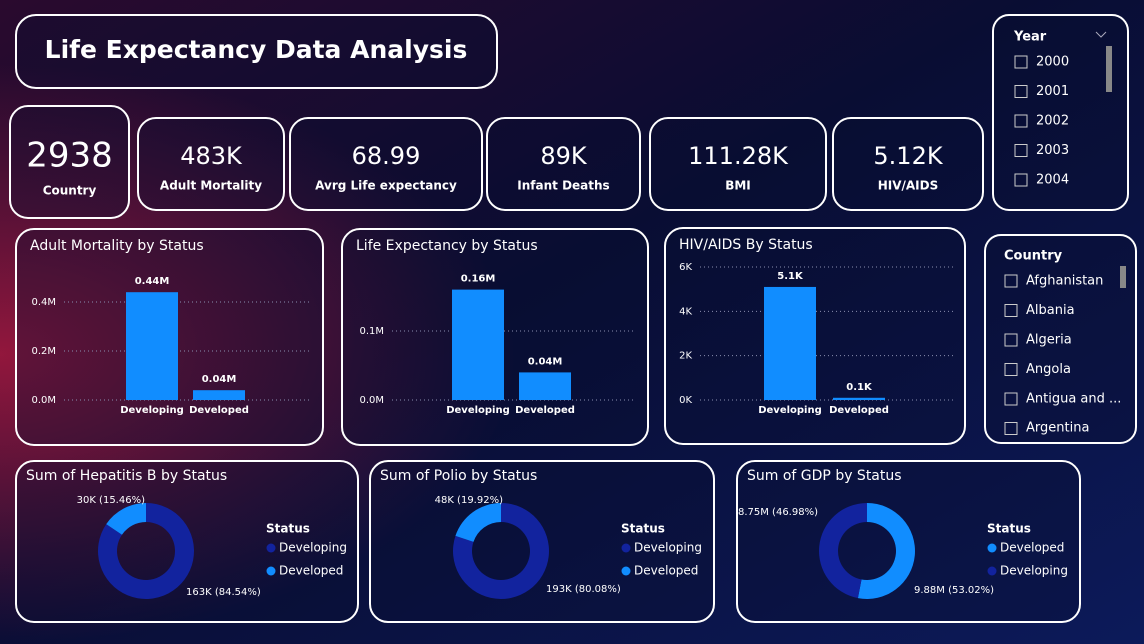  I want to click on data-label: 5.1K, so click(790, 276).